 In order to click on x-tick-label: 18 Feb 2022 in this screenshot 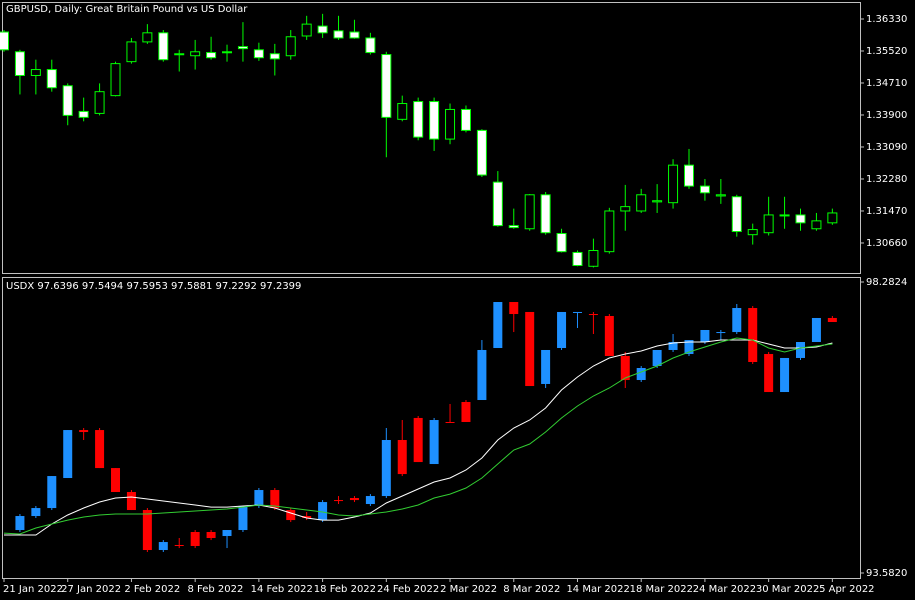, I will do `click(345, 589)`.